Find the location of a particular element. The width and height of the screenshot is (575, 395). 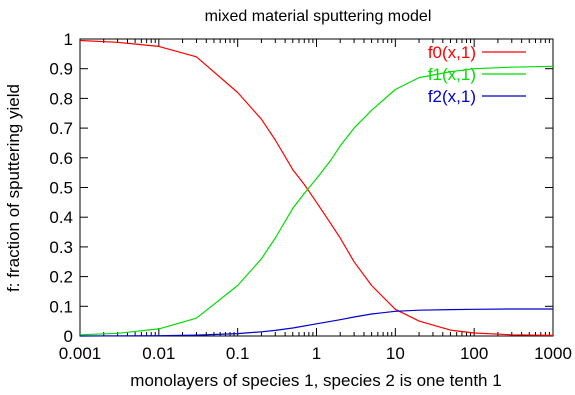

y-tick-label: 0 is located at coordinates (68, 336).